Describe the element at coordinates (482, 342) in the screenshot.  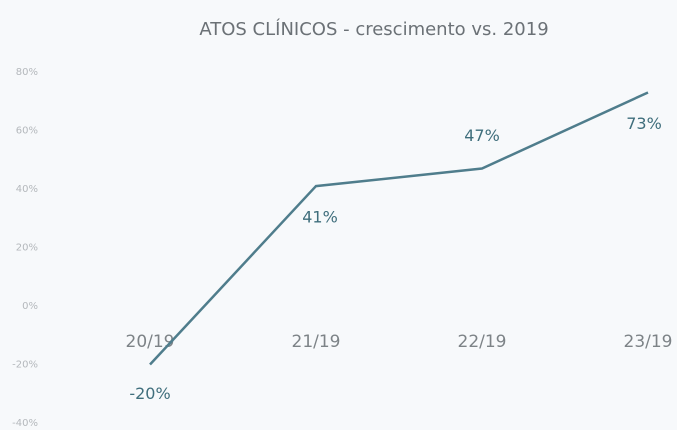
I see `x-tick-label: 22/19` at that location.